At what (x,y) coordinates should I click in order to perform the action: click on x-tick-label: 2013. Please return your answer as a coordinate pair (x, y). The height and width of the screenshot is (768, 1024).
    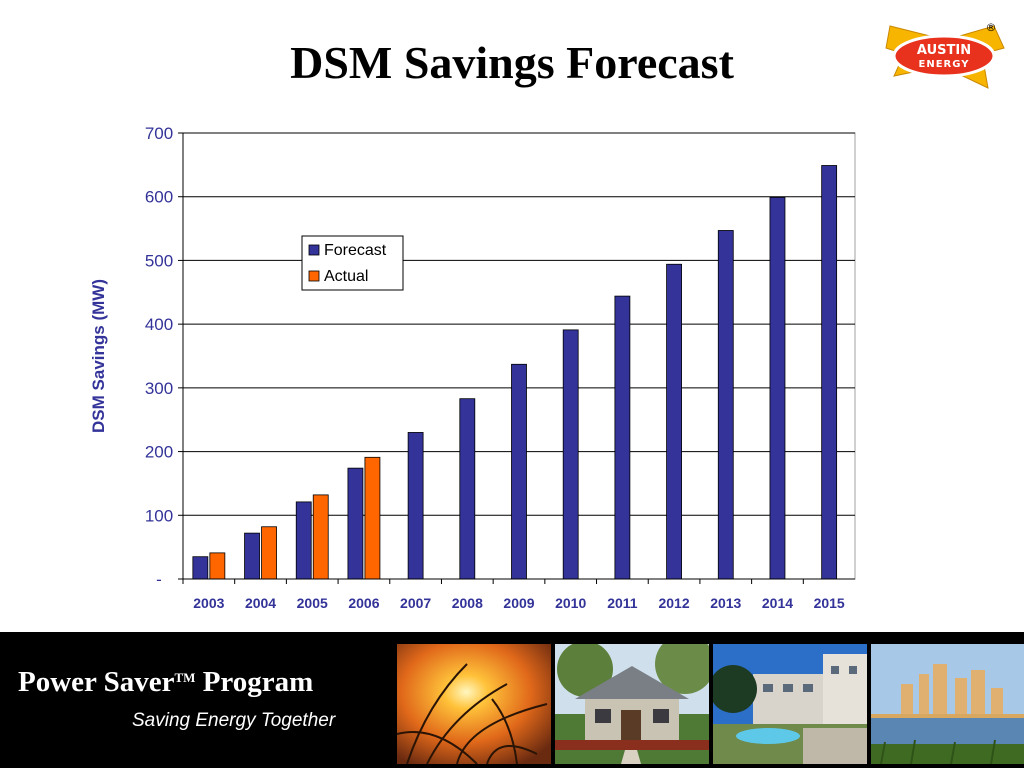
    Looking at the image, I should click on (725, 603).